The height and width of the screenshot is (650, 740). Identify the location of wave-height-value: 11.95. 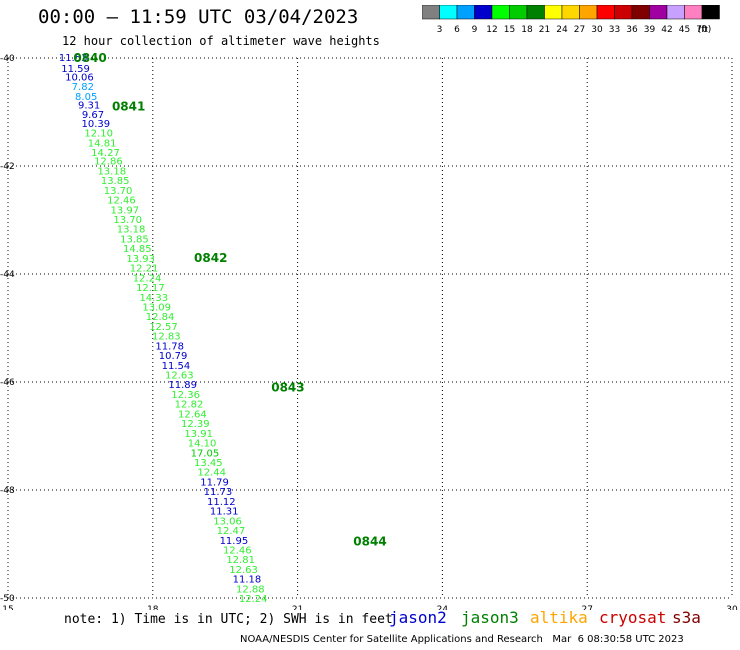
(234, 541).